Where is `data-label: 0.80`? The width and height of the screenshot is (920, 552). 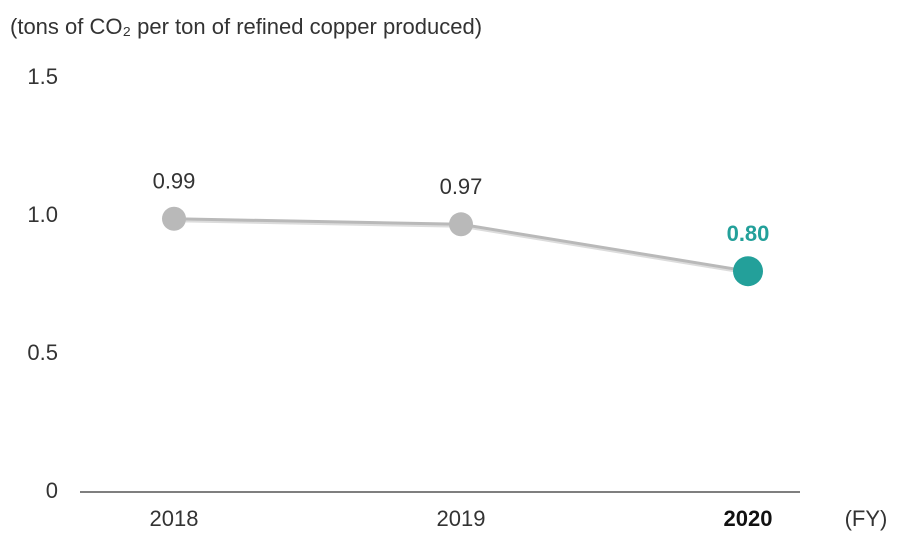 data-label: 0.80 is located at coordinates (748, 233).